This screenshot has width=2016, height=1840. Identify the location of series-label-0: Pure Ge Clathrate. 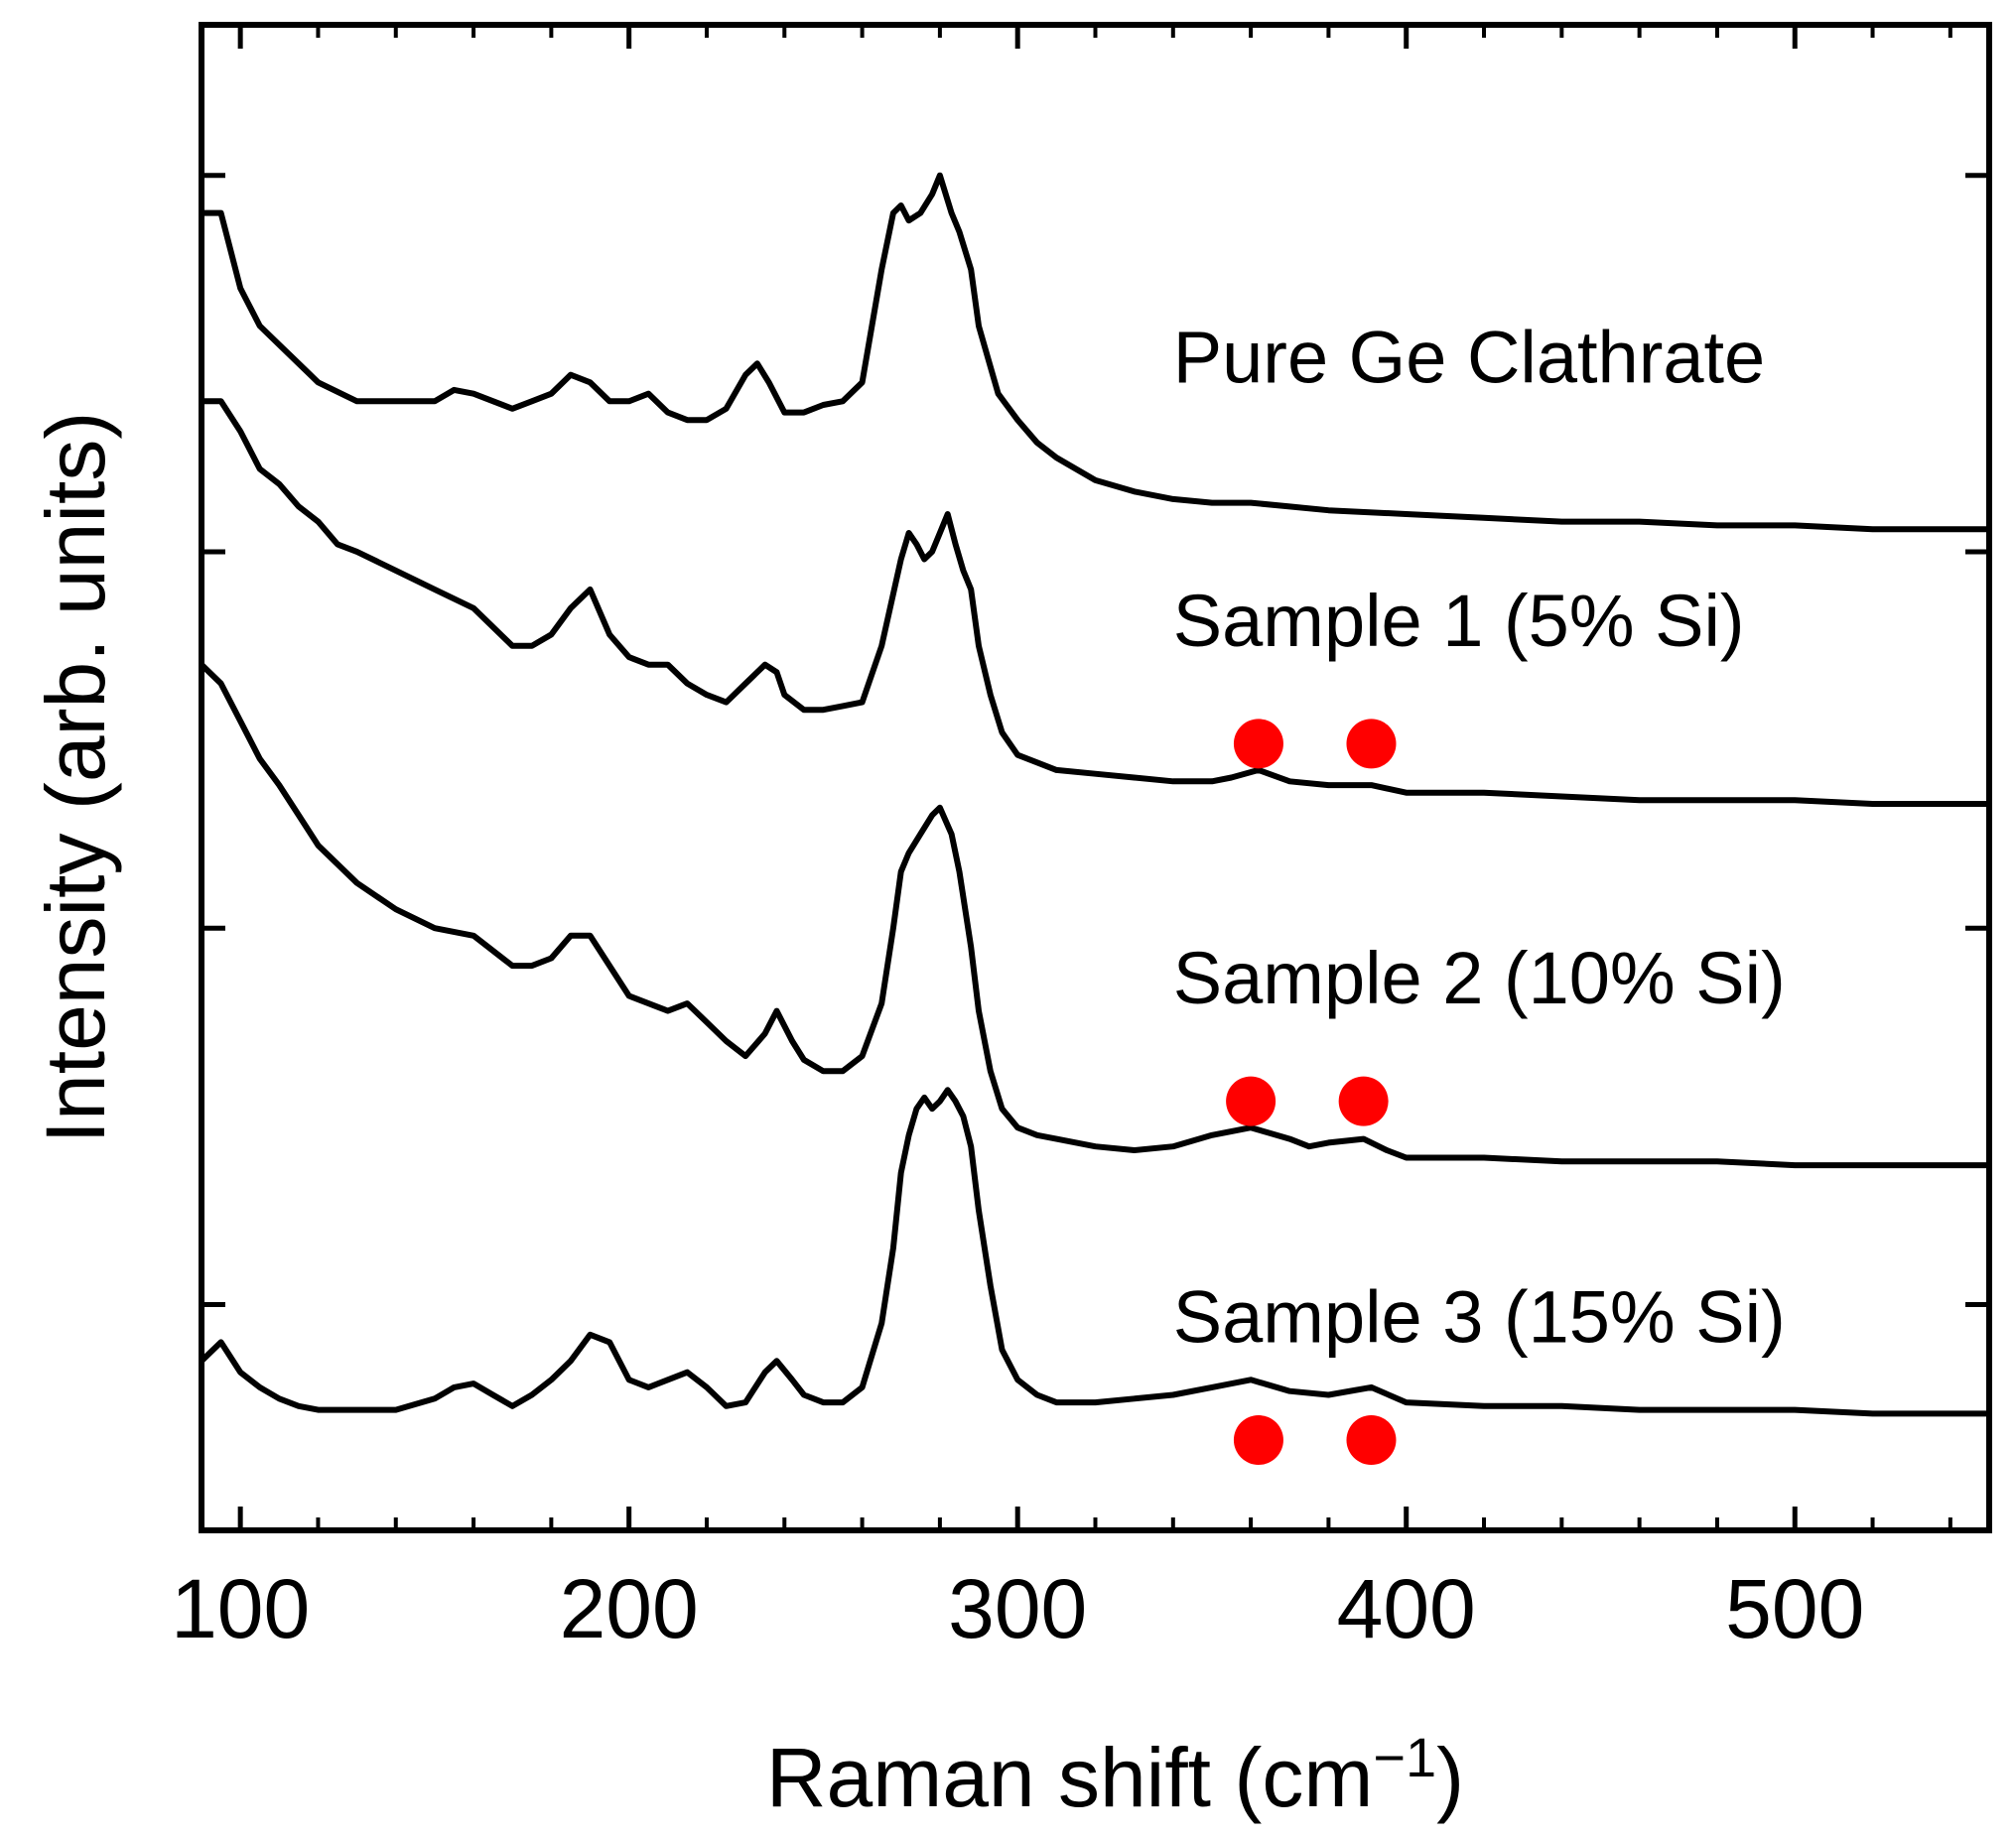
(1469, 357).